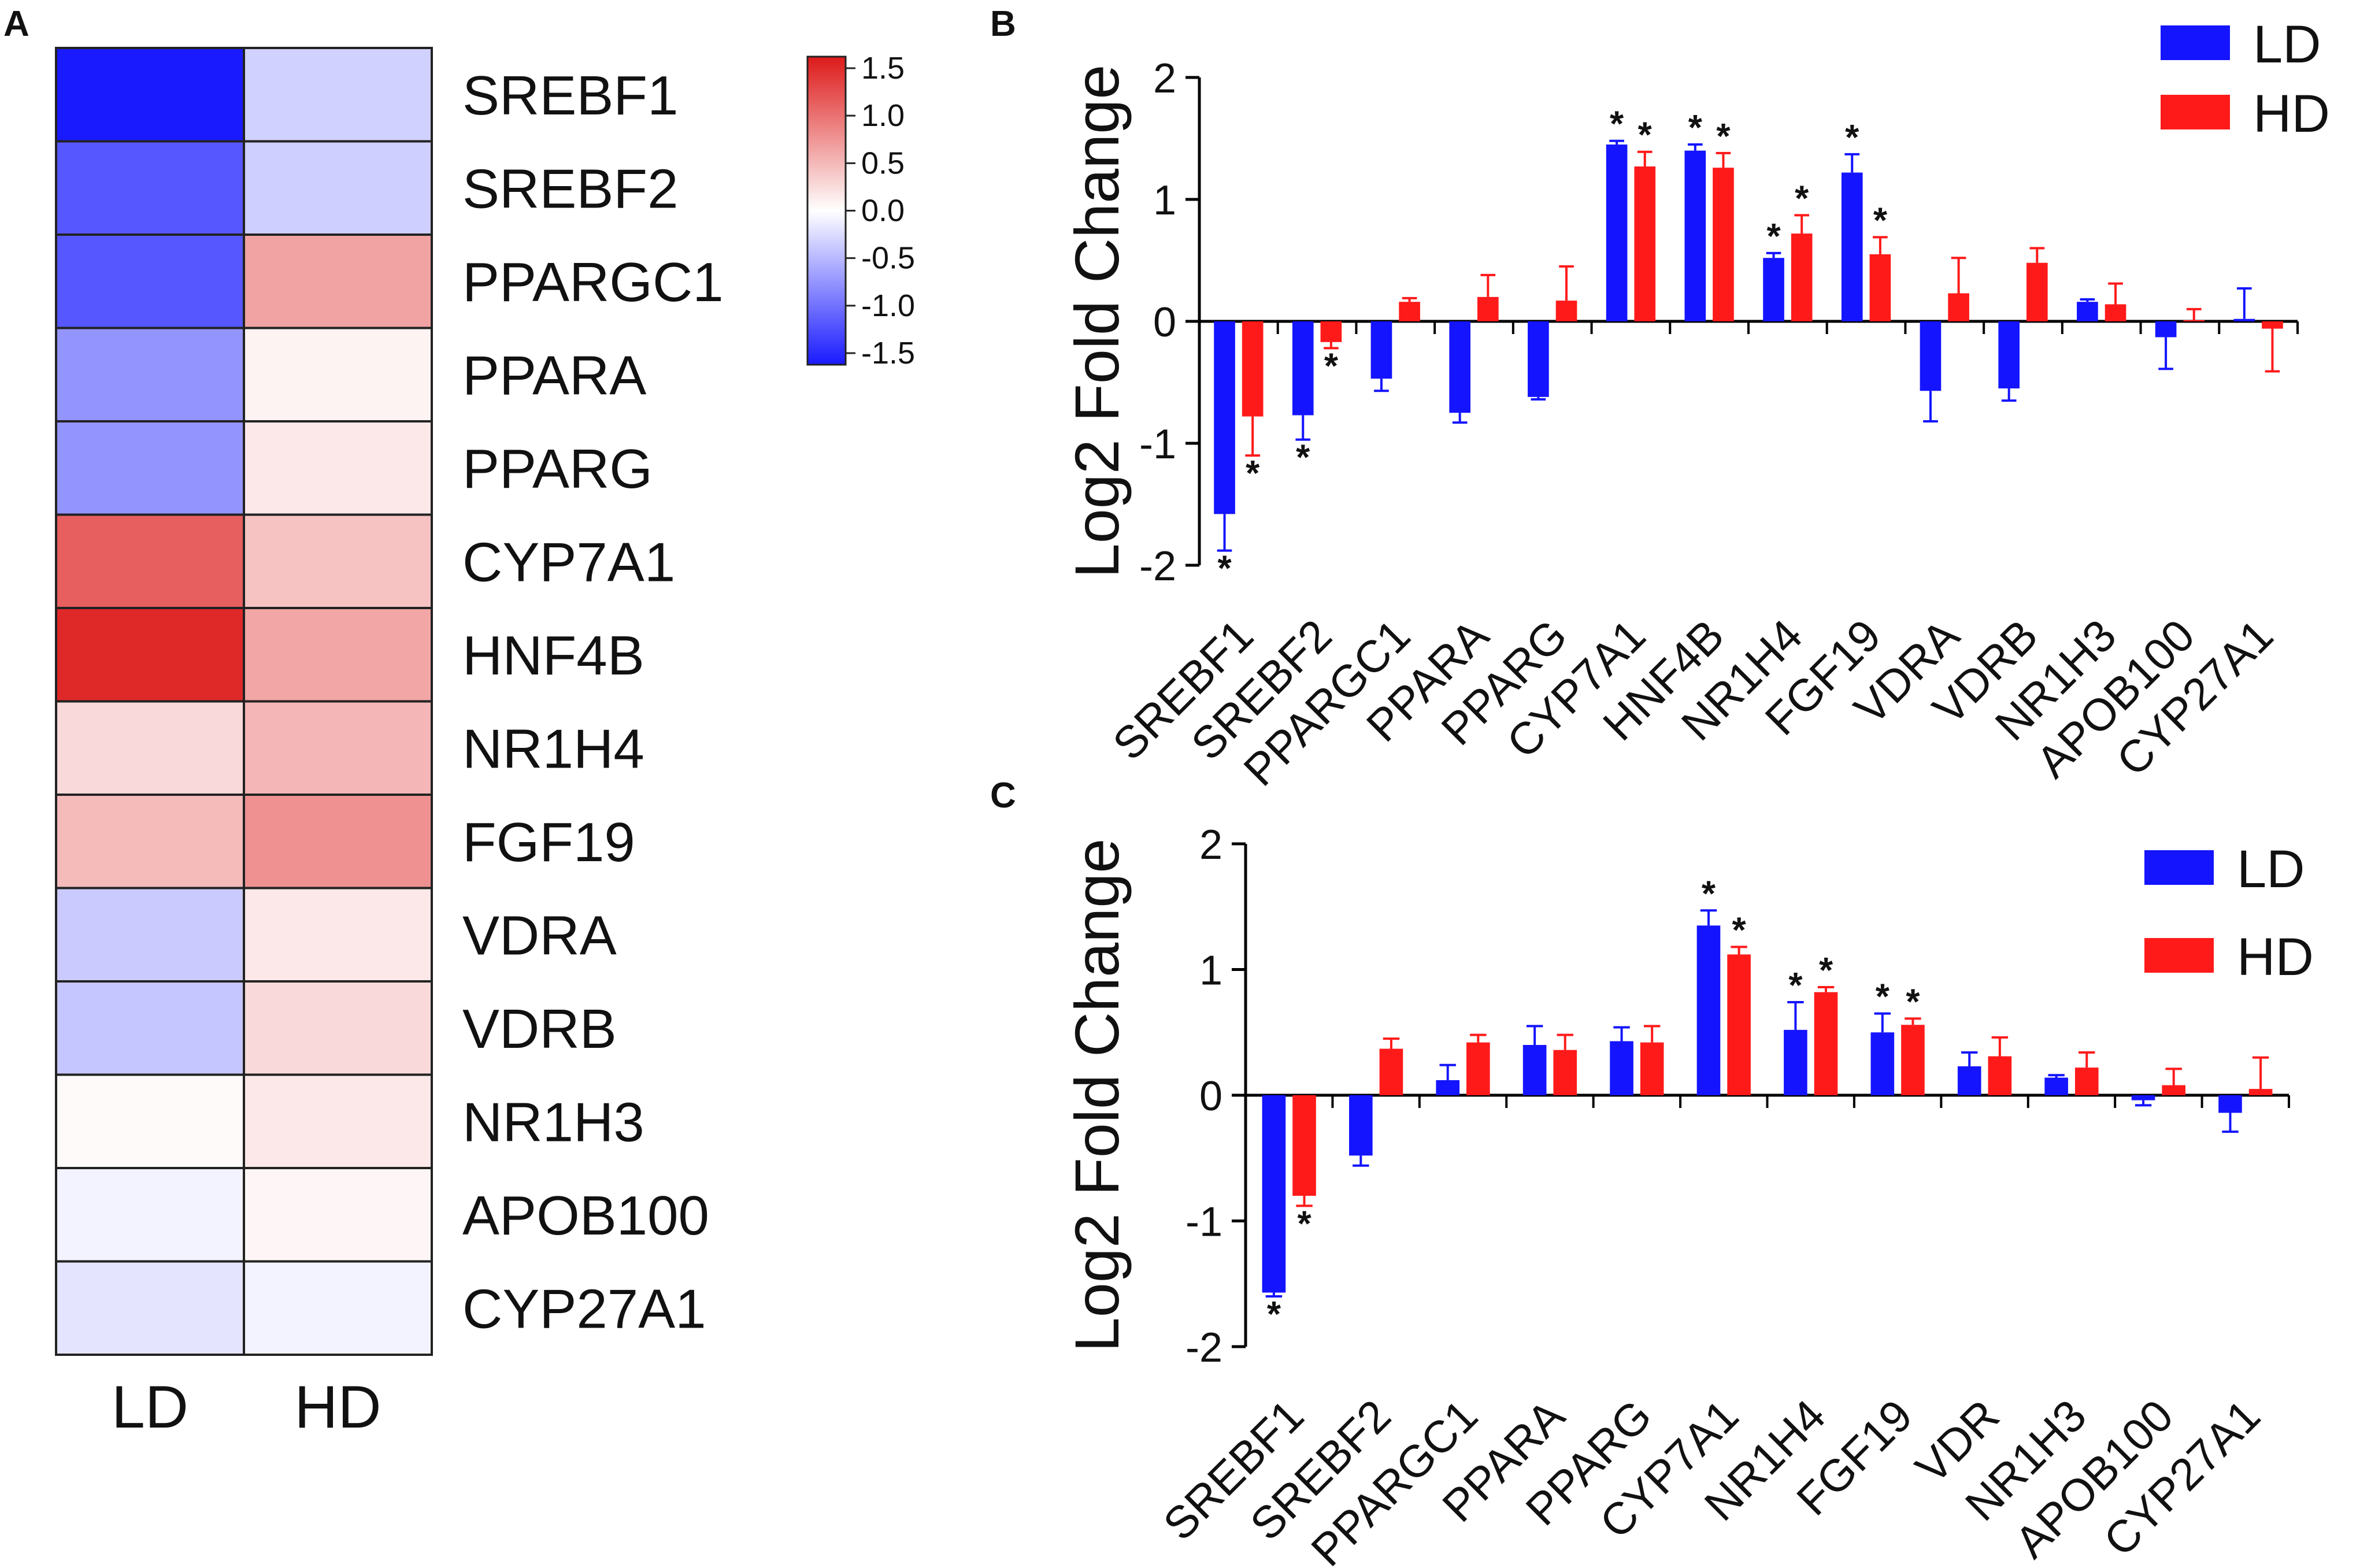 The height and width of the screenshot is (1568, 2360). What do you see at coordinates (548, 842) in the screenshot?
I see `heatmap-row-label: FGF19` at bounding box center [548, 842].